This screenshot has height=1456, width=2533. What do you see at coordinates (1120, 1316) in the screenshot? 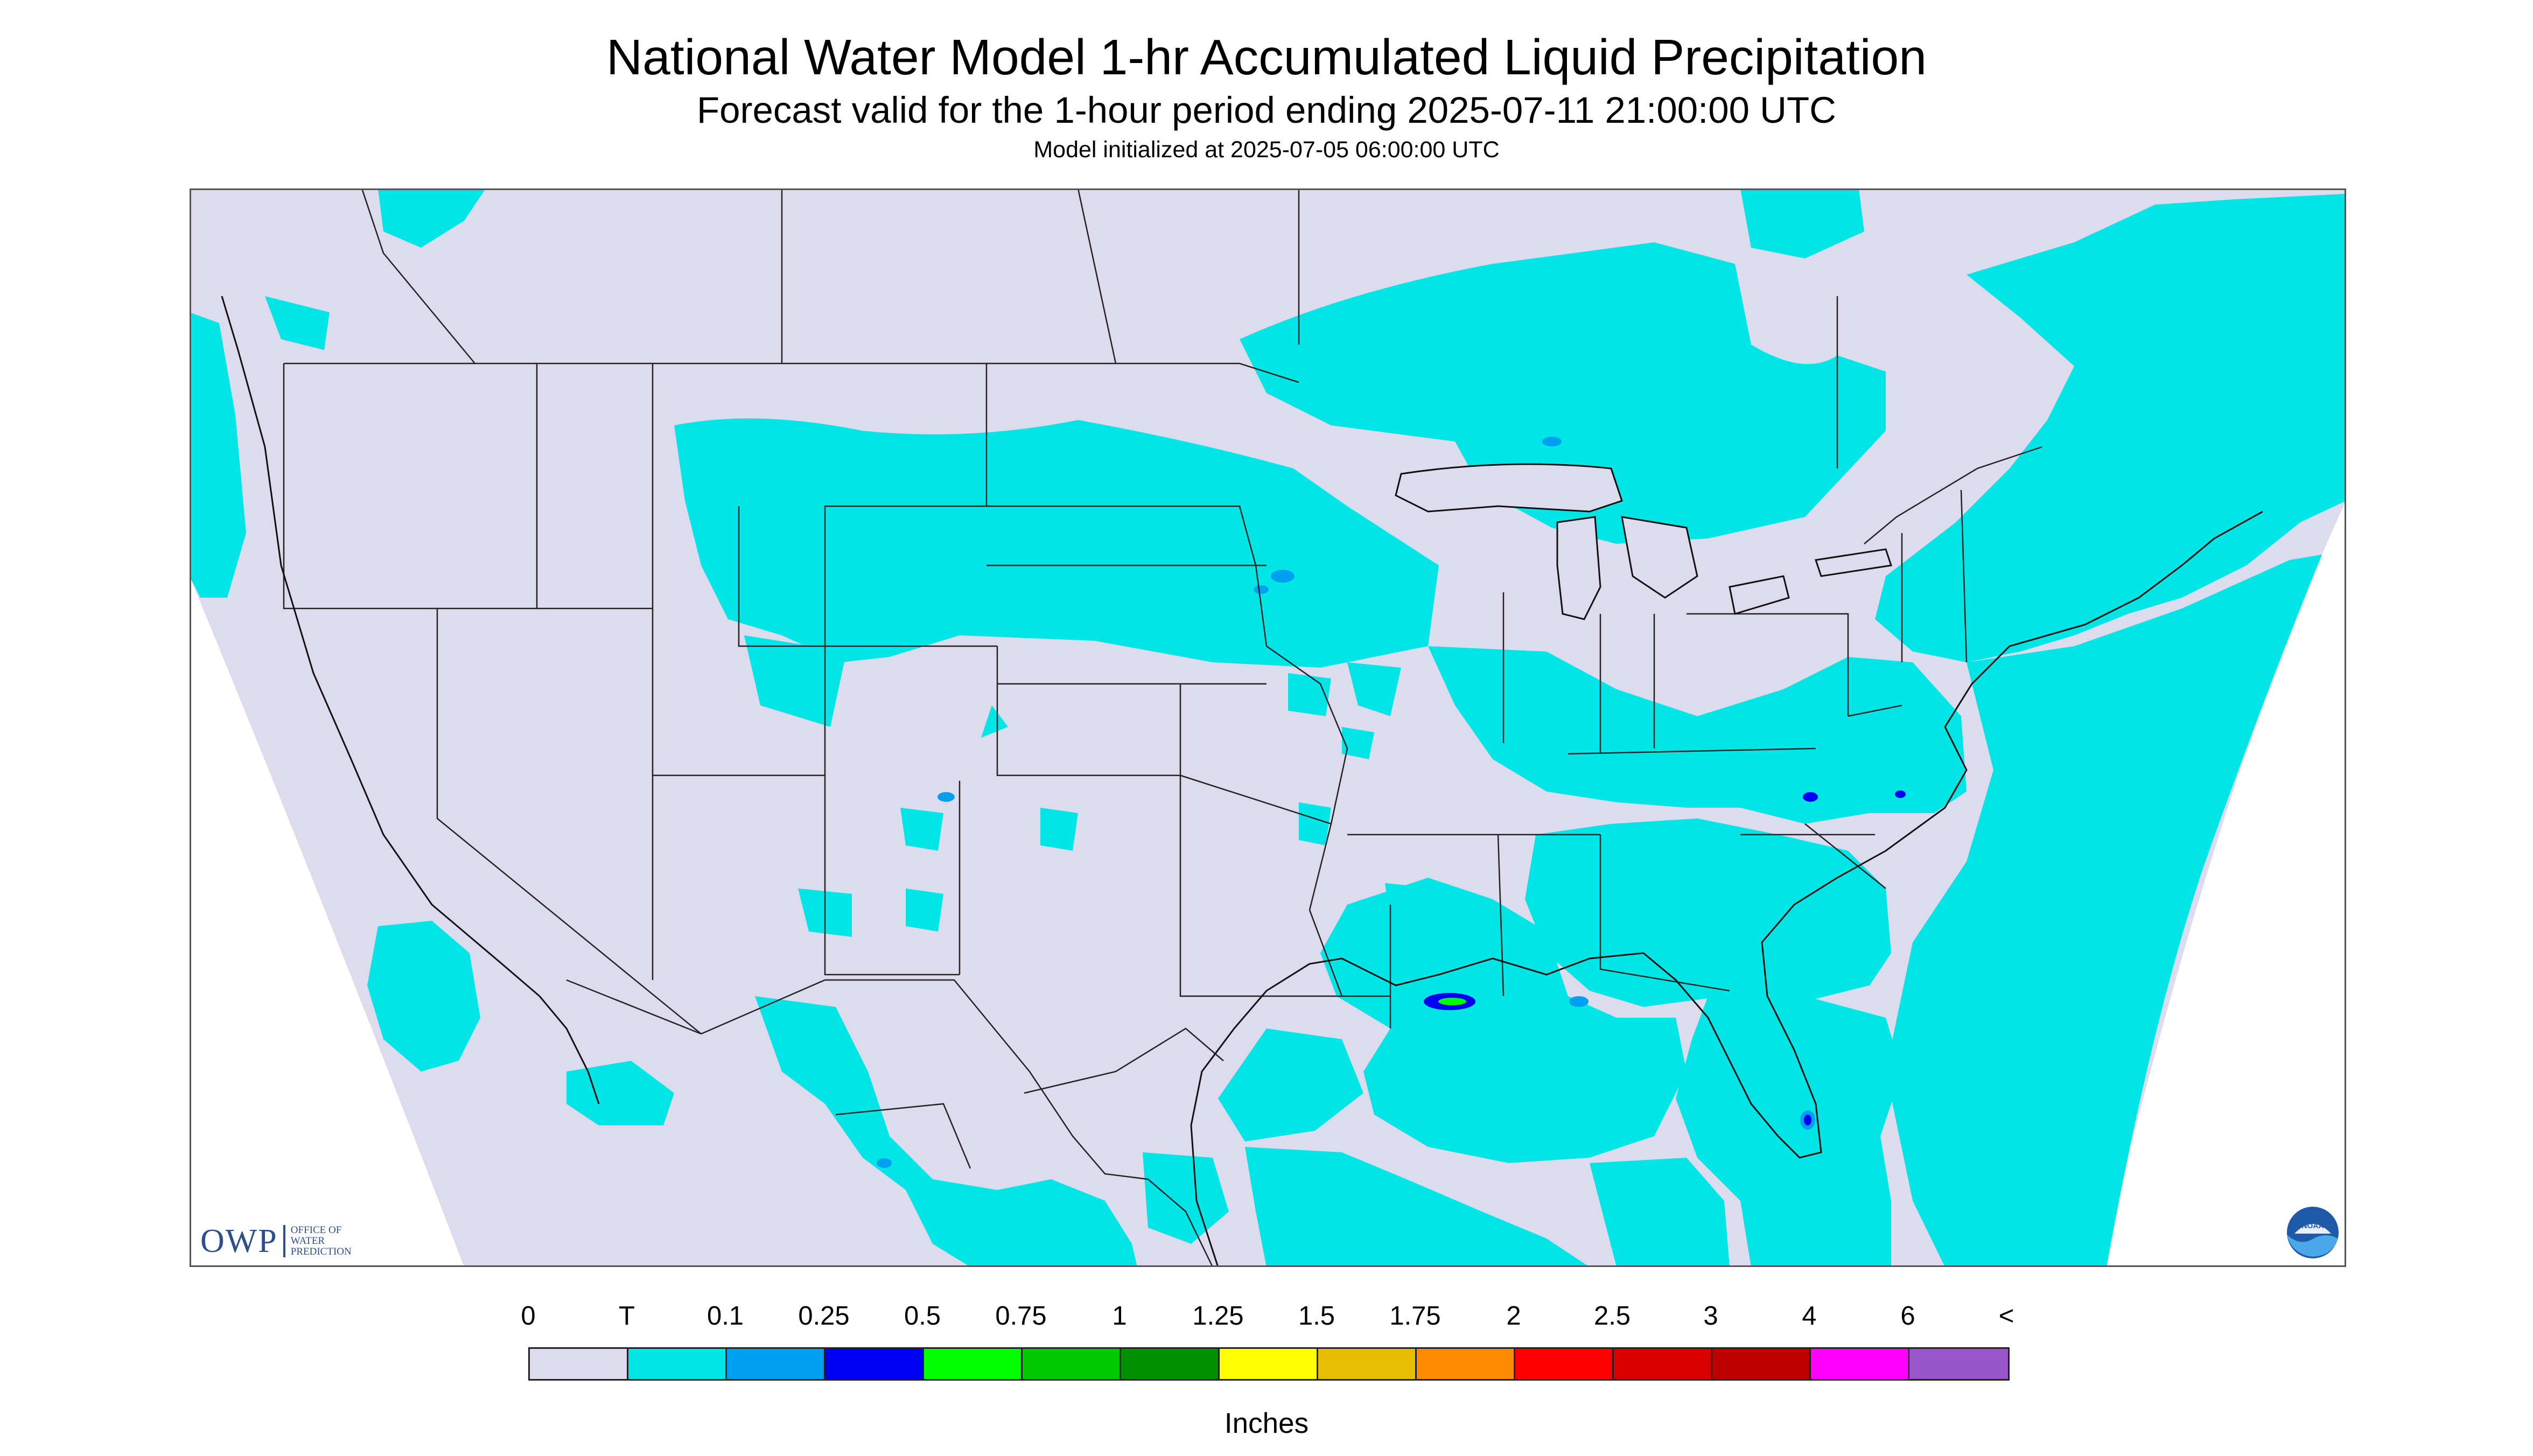
I see `legend-tick-label: 1` at bounding box center [1120, 1316].